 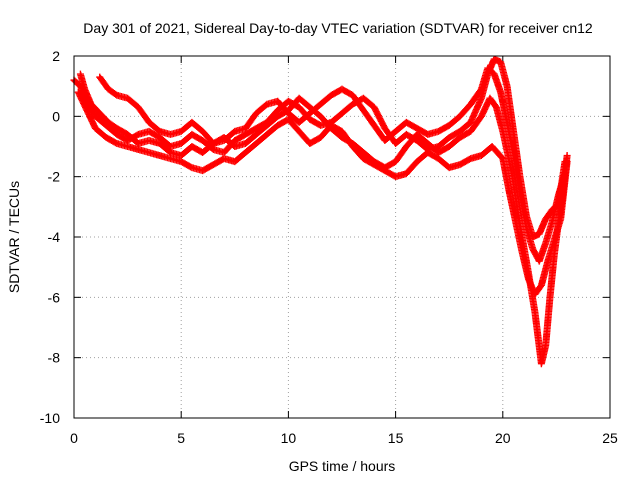 What do you see at coordinates (396, 438) in the screenshot?
I see `x-tick-label: 15` at bounding box center [396, 438].